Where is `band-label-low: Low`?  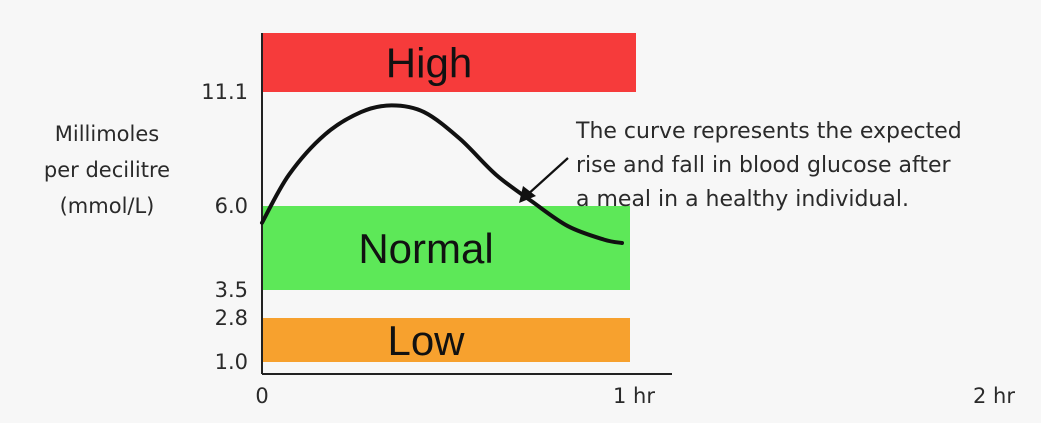 band-label-low: Low is located at coordinates (426, 340).